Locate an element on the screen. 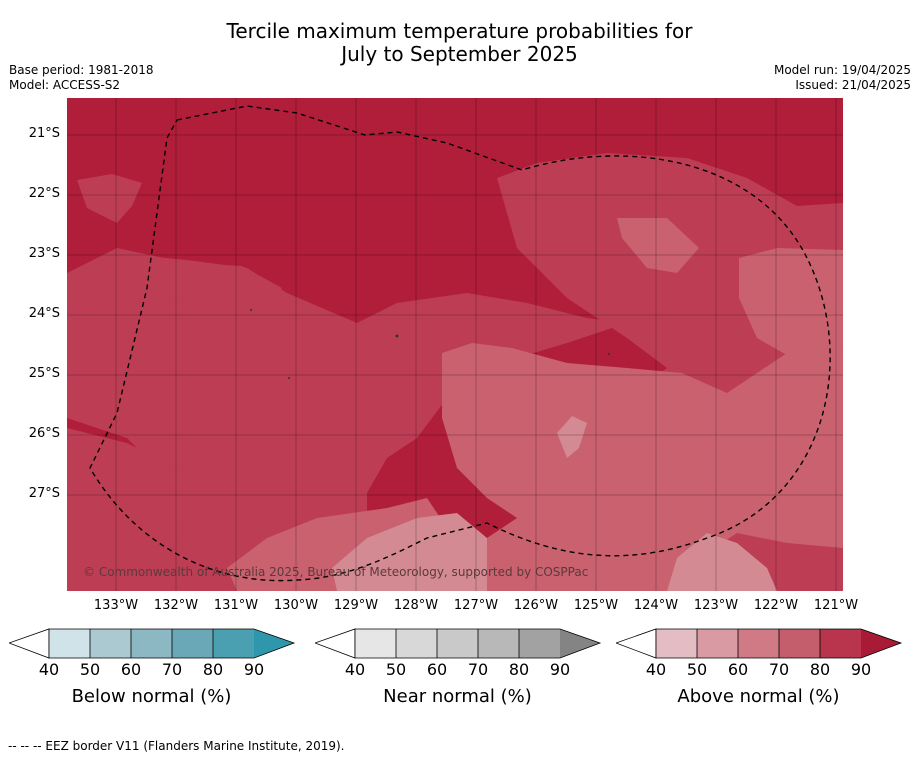  title-line-2: July to September 2025 is located at coordinates (459, 54).